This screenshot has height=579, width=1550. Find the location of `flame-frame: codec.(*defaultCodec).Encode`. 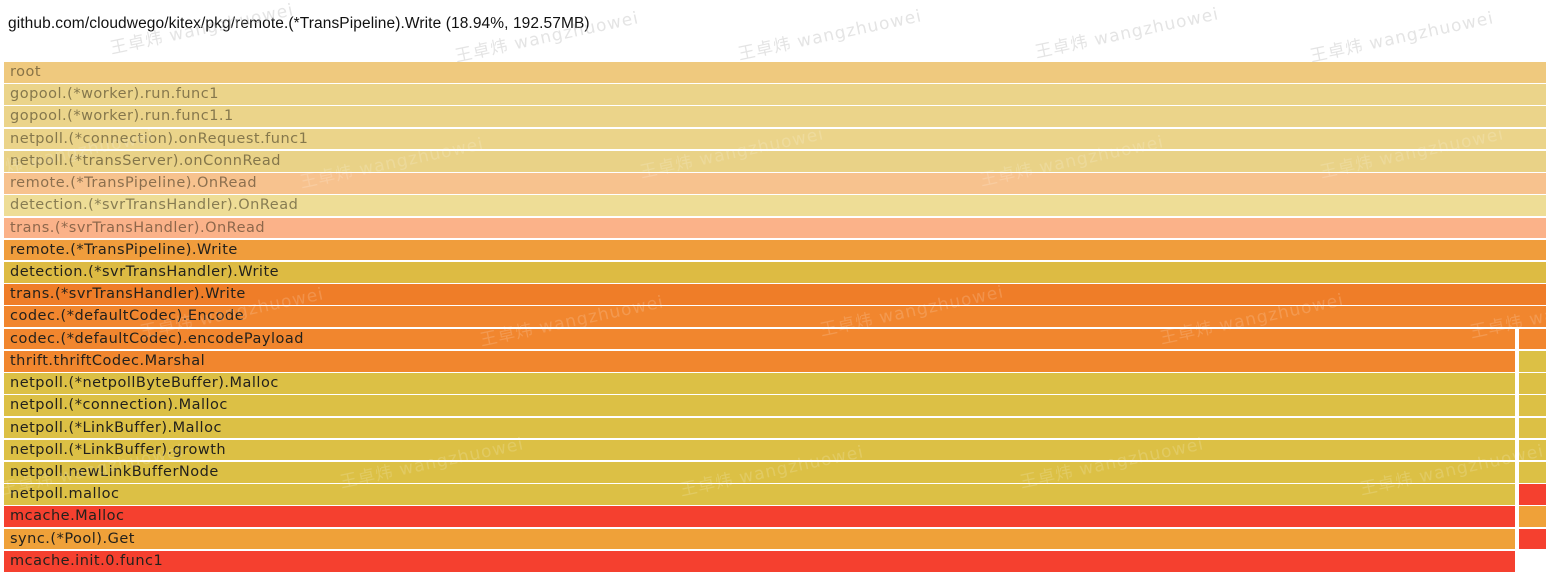

flame-frame: codec.(*defaultCodec).Encode is located at coordinates (775, 317).